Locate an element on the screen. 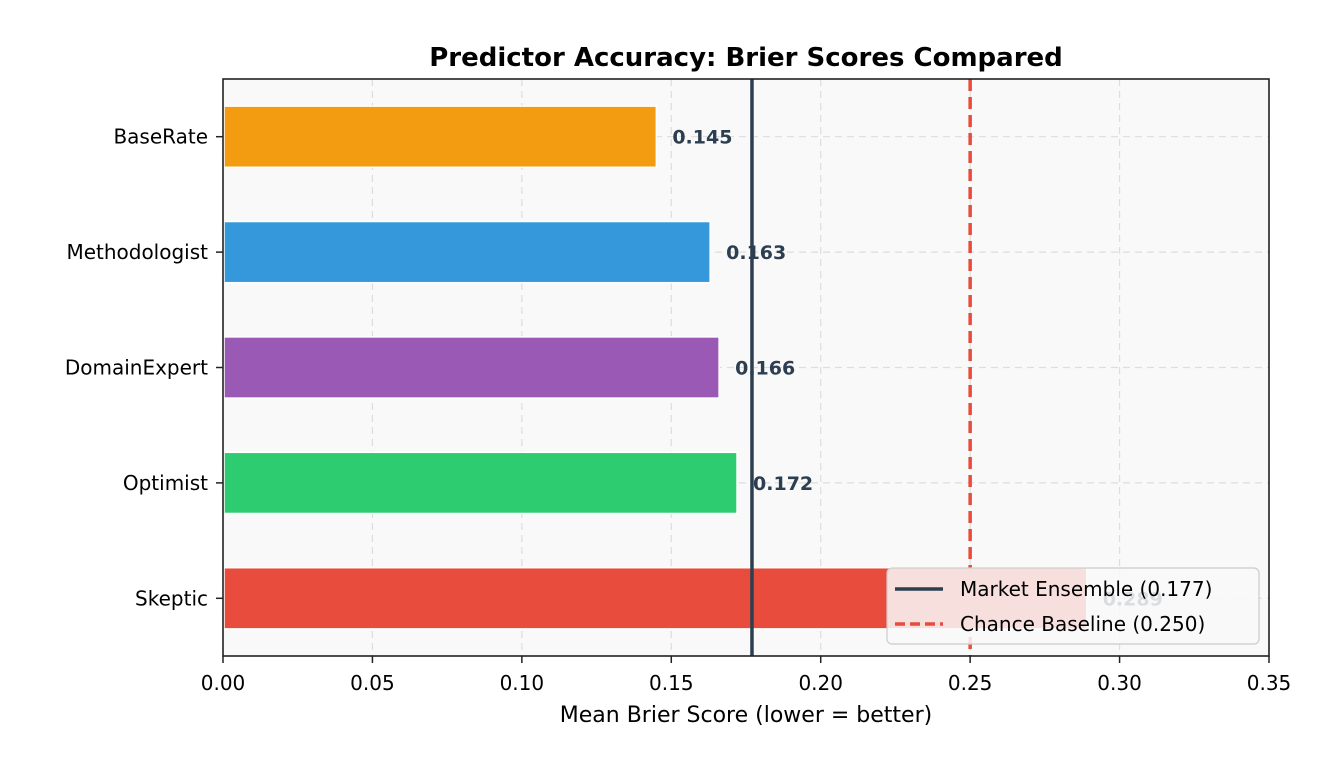 The image size is (1340, 771). x-tick-label: 0.10 is located at coordinates (522, 683).